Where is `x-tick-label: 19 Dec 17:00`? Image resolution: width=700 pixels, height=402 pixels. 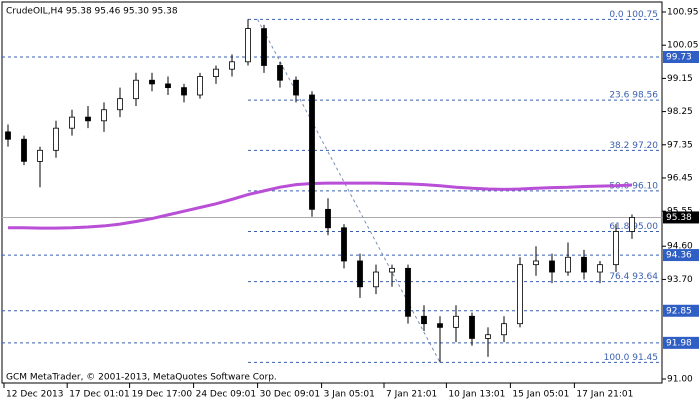
x-tick-label: 19 Dec 17:00 is located at coordinates (162, 395).